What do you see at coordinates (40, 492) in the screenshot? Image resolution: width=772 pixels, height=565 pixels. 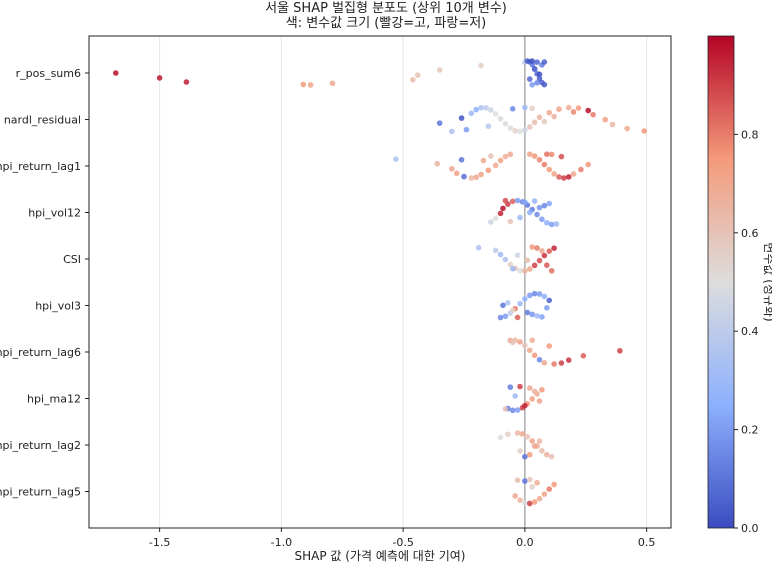 I see `feature-label: hpi_return_lag5` at bounding box center [40, 492].